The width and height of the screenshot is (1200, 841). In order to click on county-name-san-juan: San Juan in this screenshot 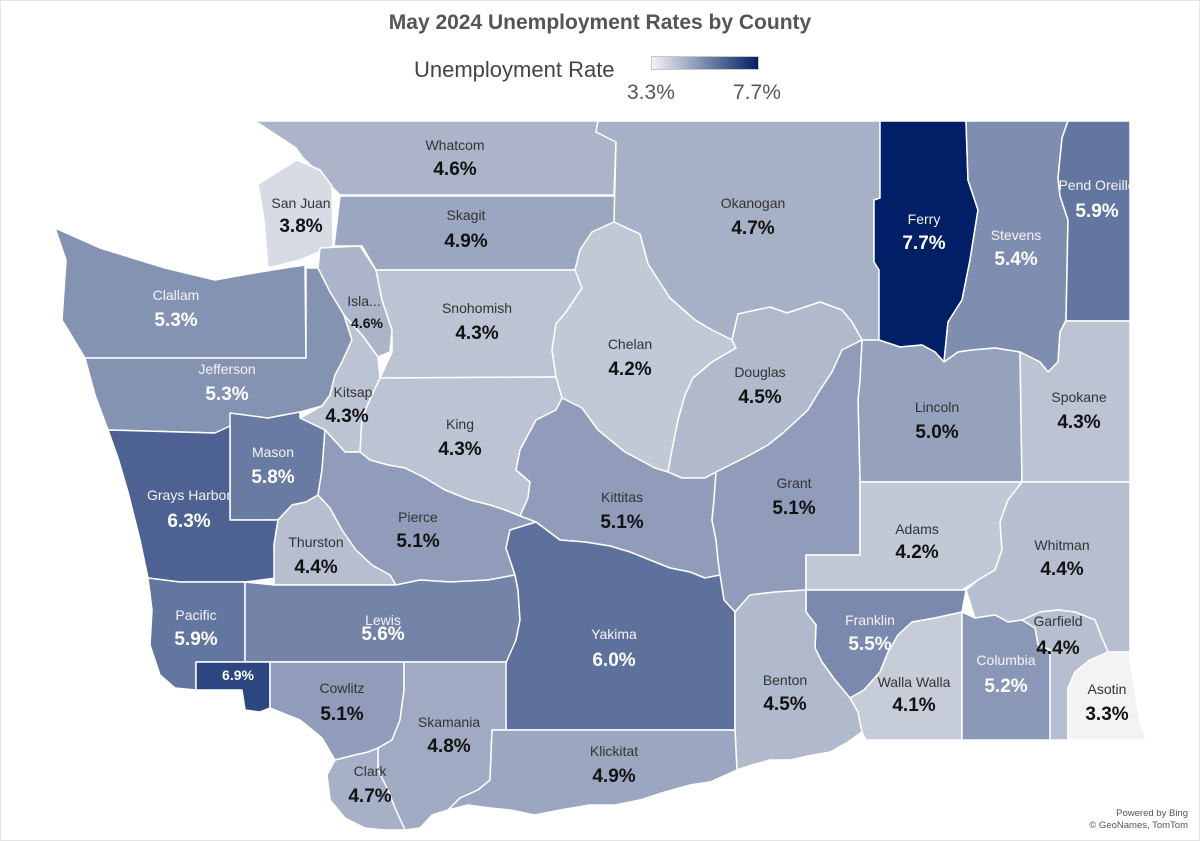, I will do `click(300, 203)`.